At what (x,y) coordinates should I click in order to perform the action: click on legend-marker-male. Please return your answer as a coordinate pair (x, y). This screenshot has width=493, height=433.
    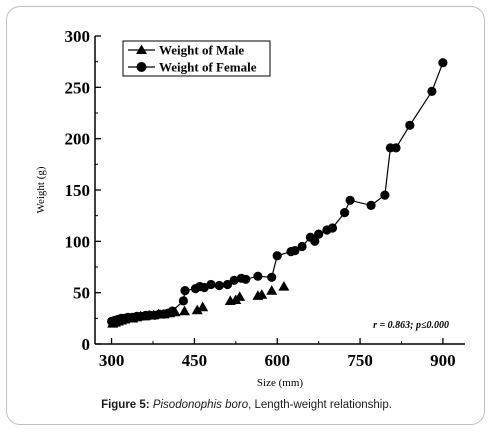
    Looking at the image, I should click on (141, 49).